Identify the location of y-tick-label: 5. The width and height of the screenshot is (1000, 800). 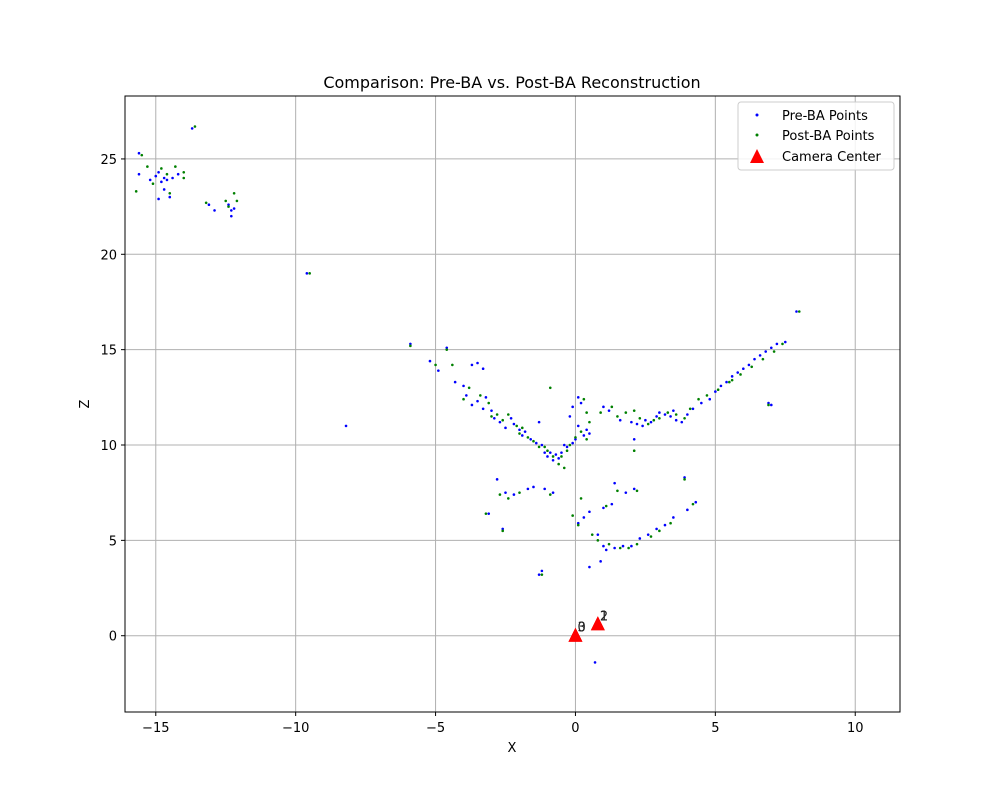
(113, 541).